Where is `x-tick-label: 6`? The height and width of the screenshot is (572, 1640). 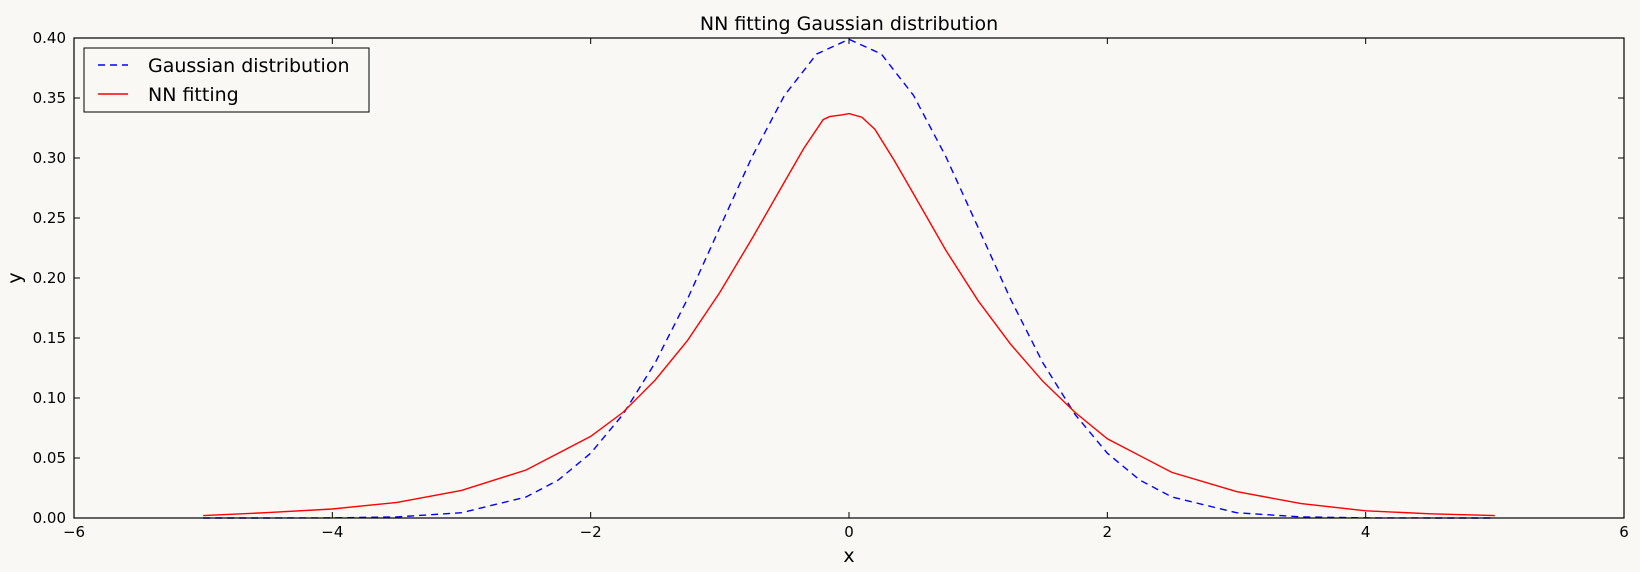
x-tick-label: 6 is located at coordinates (1624, 532).